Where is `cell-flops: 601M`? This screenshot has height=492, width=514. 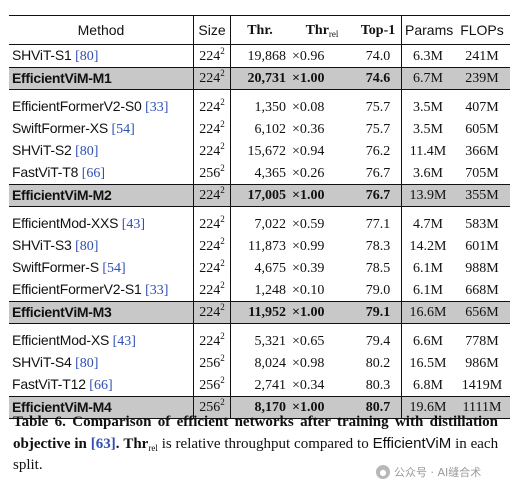
cell-flops: 601M is located at coordinates (482, 246).